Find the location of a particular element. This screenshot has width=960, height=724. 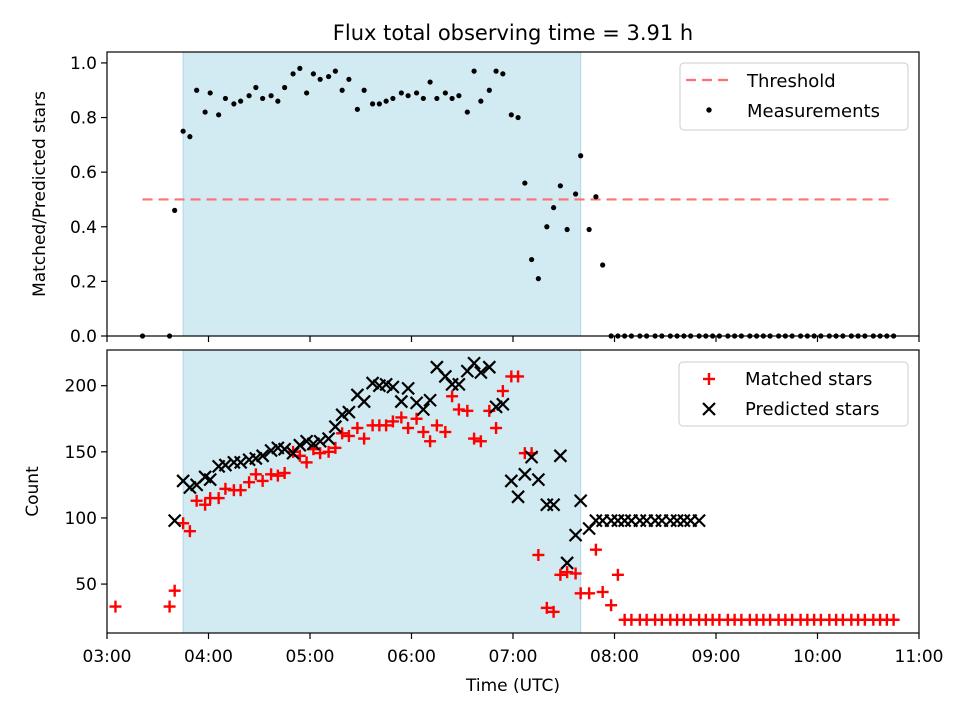

count-x-axis-label: Time (UTC) is located at coordinates (512, 686).